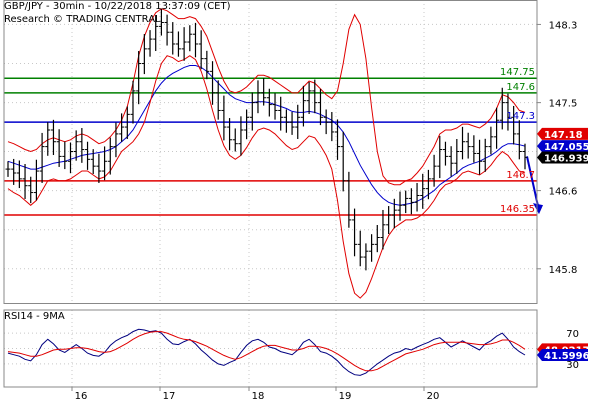 This screenshot has height=404, width=590. Describe the element at coordinates (517, 72) in the screenshot. I see `level-label: 147.75` at that location.